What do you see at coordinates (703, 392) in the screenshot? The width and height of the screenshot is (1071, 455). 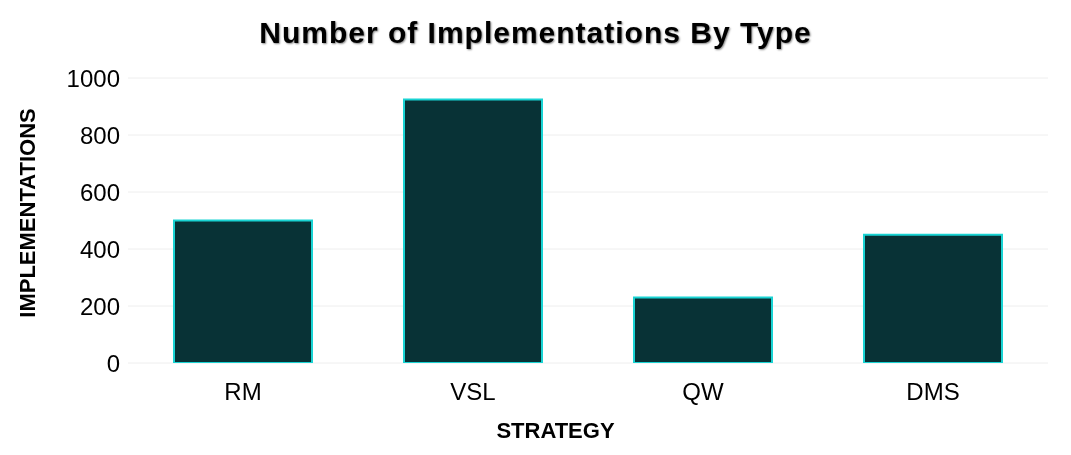 I see `x-tick-label: QW` at bounding box center [703, 392].